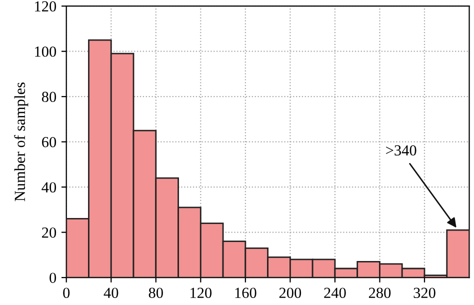 The height and width of the screenshot is (305, 474). Describe the element at coordinates (45, 6) in the screenshot. I see `y-tick-label: 120` at that location.